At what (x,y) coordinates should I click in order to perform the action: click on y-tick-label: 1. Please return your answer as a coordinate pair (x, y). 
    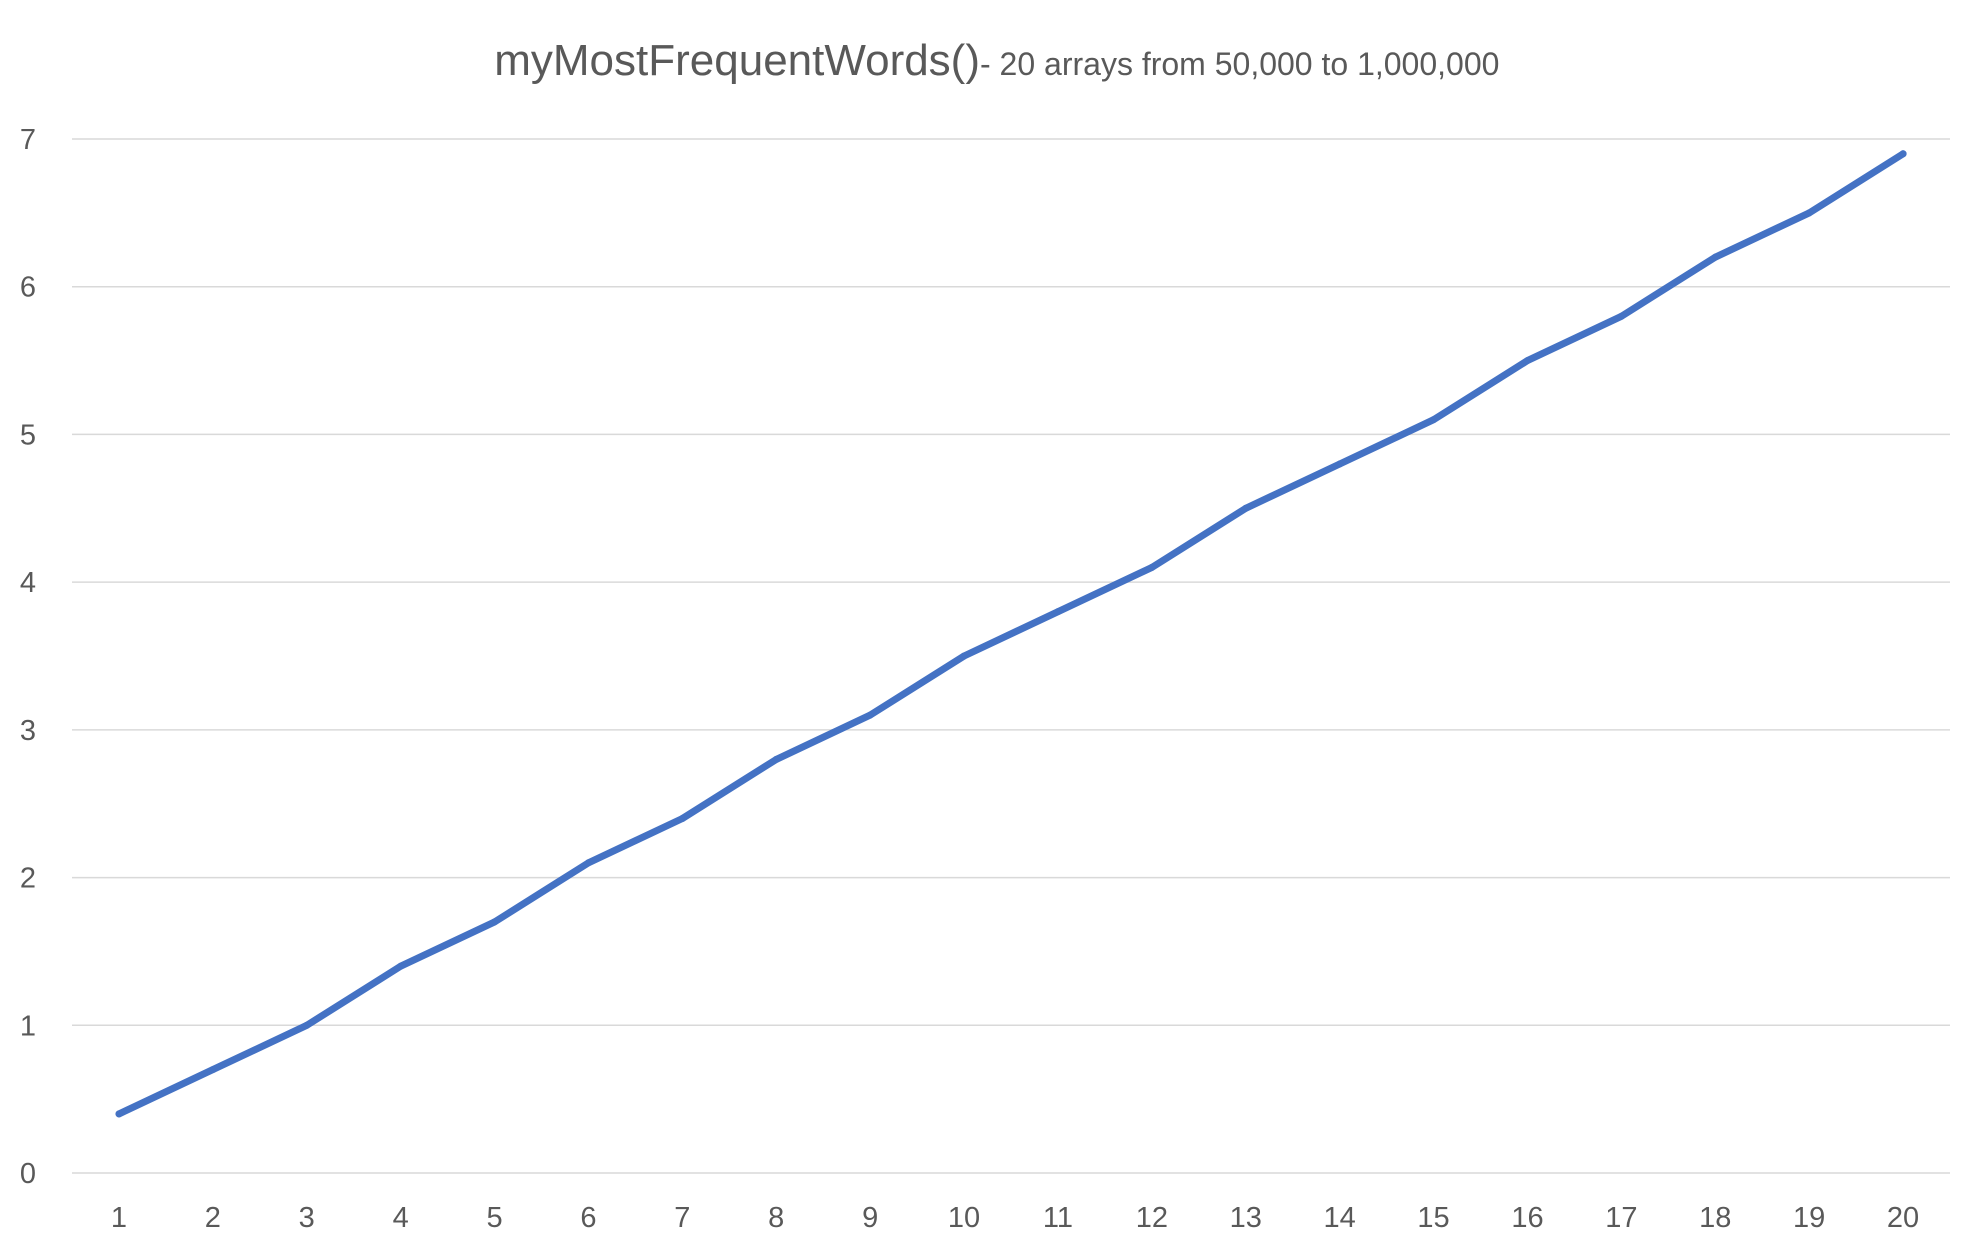
    Looking at the image, I should click on (28, 1026).